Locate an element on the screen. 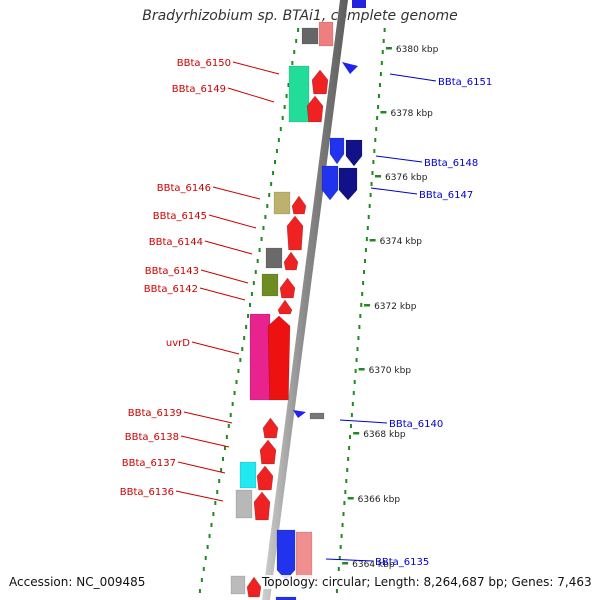  gene-label: uvrD is located at coordinates (178, 343).